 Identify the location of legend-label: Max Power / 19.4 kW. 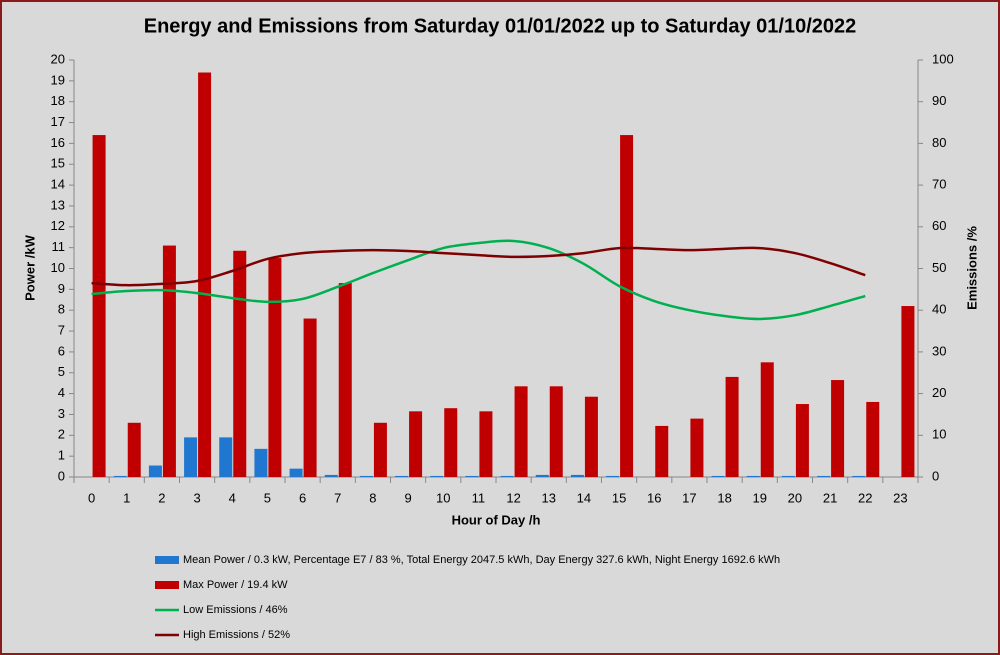
(235, 585).